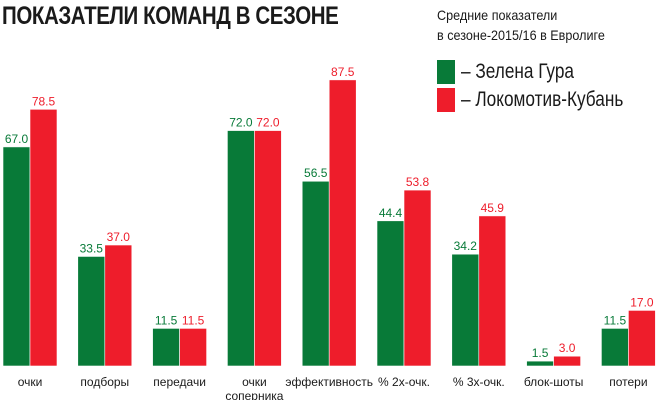  I want to click on category-label-3-line-0: очки, so click(254, 382).